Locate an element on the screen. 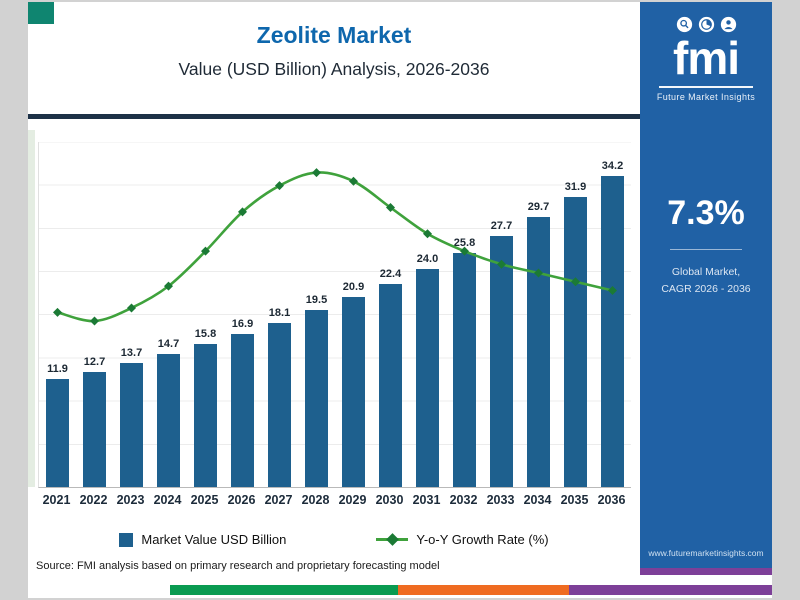 The image size is (800, 600). line-marker-2032 is located at coordinates (464, 251).